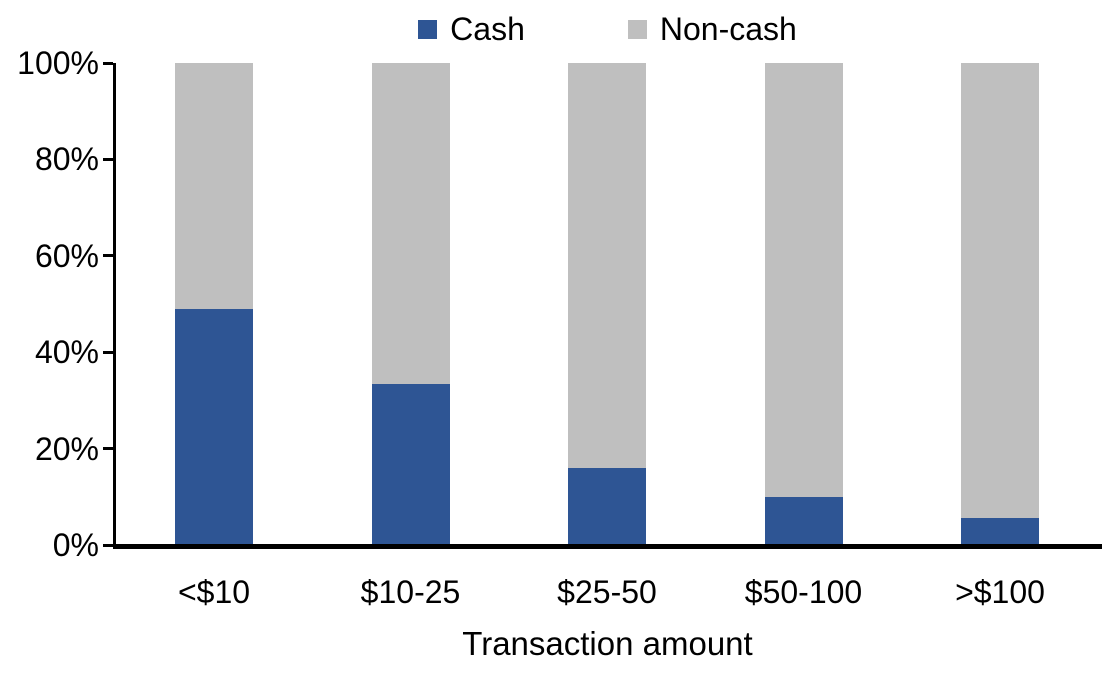 The width and height of the screenshot is (1102, 673). What do you see at coordinates (607, 546) in the screenshot?
I see `x-axis-line` at bounding box center [607, 546].